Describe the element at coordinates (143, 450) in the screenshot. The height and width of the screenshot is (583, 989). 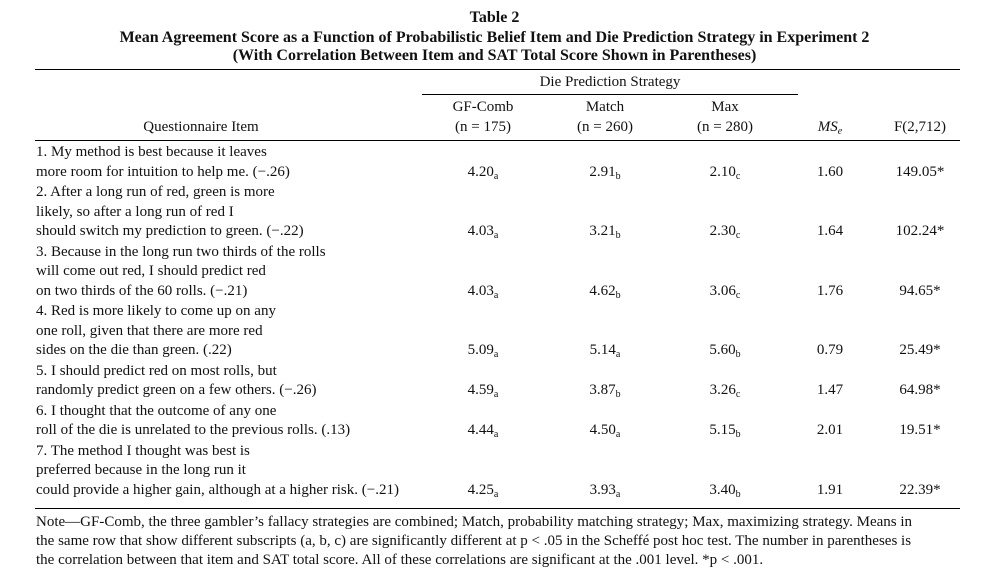
I see `item-text-line: 7. The method I thought was best is` at that location.